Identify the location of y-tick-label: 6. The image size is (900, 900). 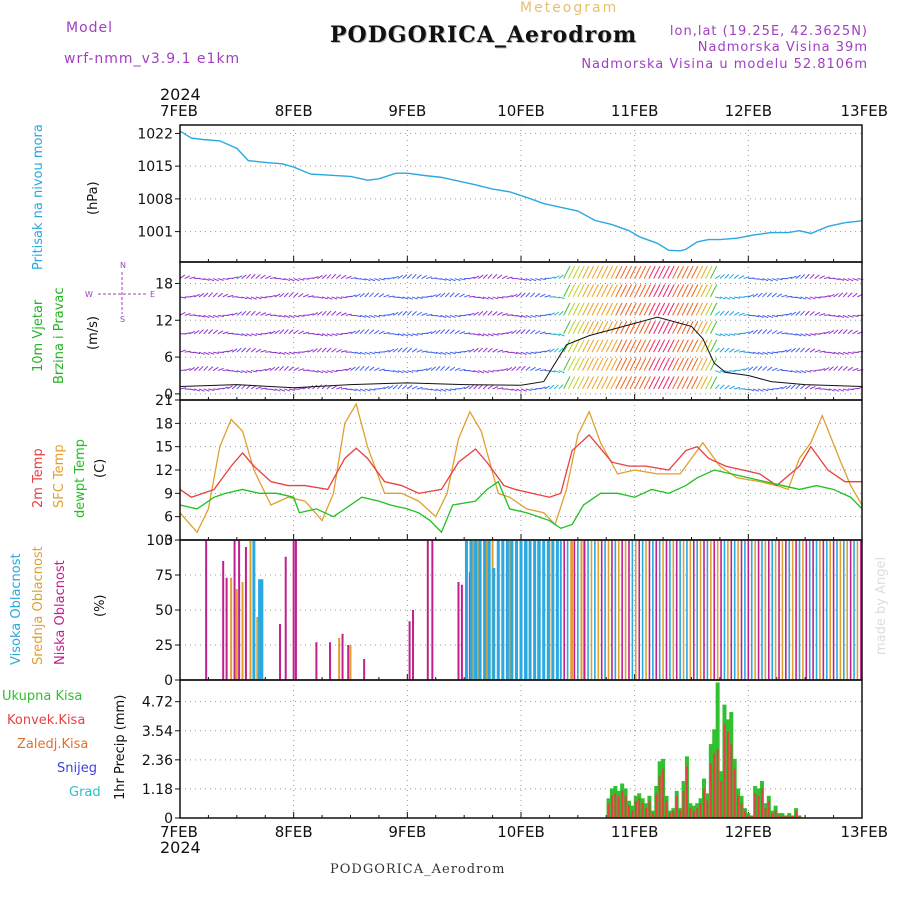
(168, 358).